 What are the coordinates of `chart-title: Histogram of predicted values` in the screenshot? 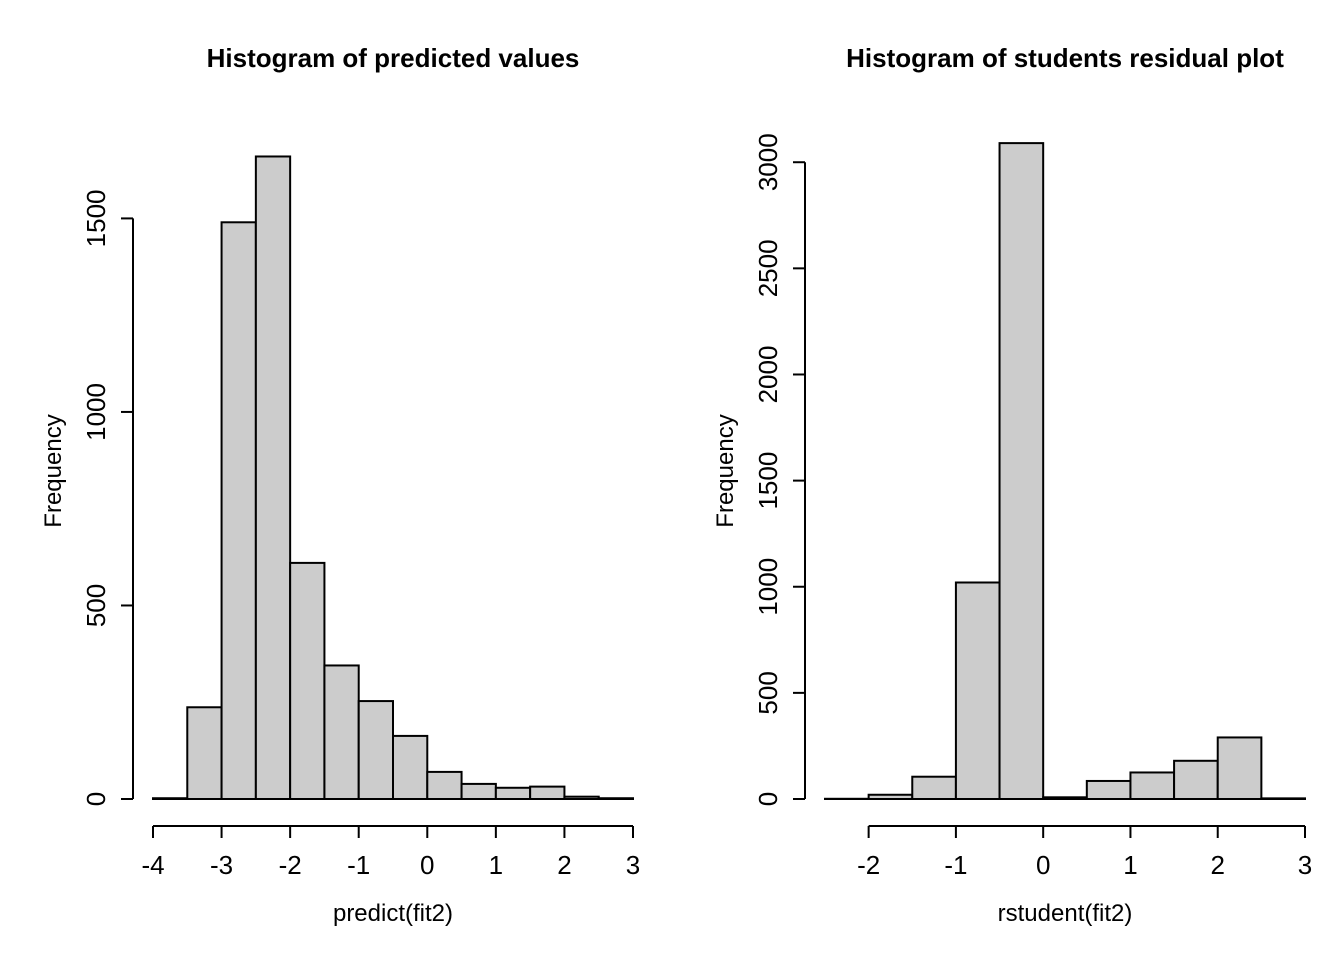 It's located at (393, 58).